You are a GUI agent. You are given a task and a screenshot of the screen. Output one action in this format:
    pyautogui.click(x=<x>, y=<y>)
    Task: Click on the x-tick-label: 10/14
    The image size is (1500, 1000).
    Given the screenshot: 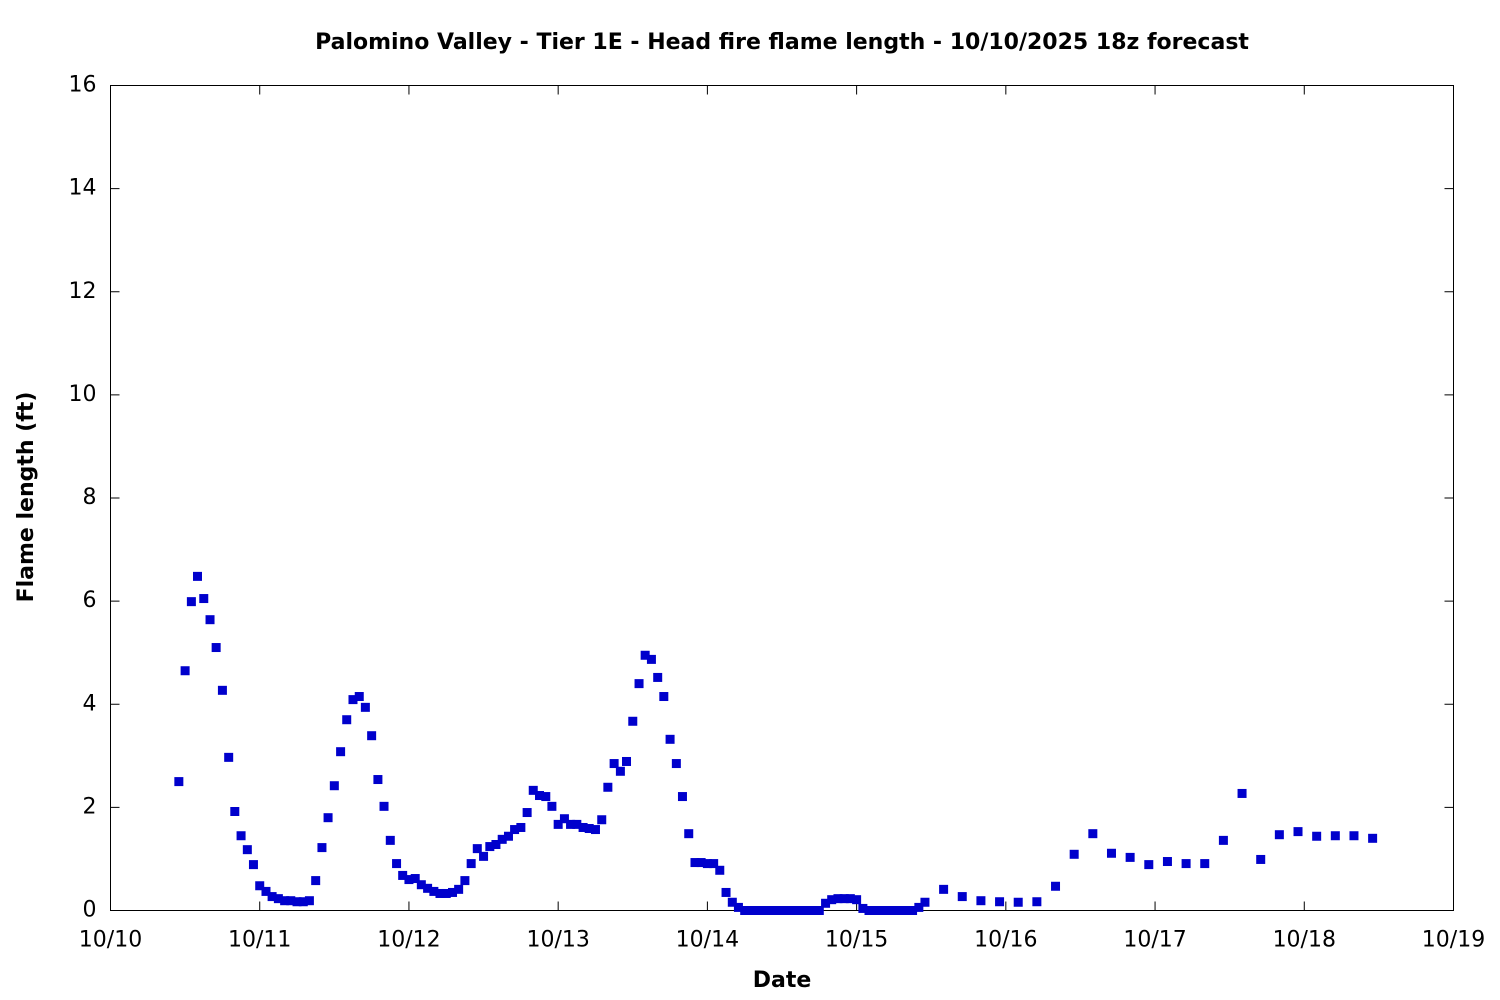 What is the action you would take?
    pyautogui.click(x=707, y=940)
    